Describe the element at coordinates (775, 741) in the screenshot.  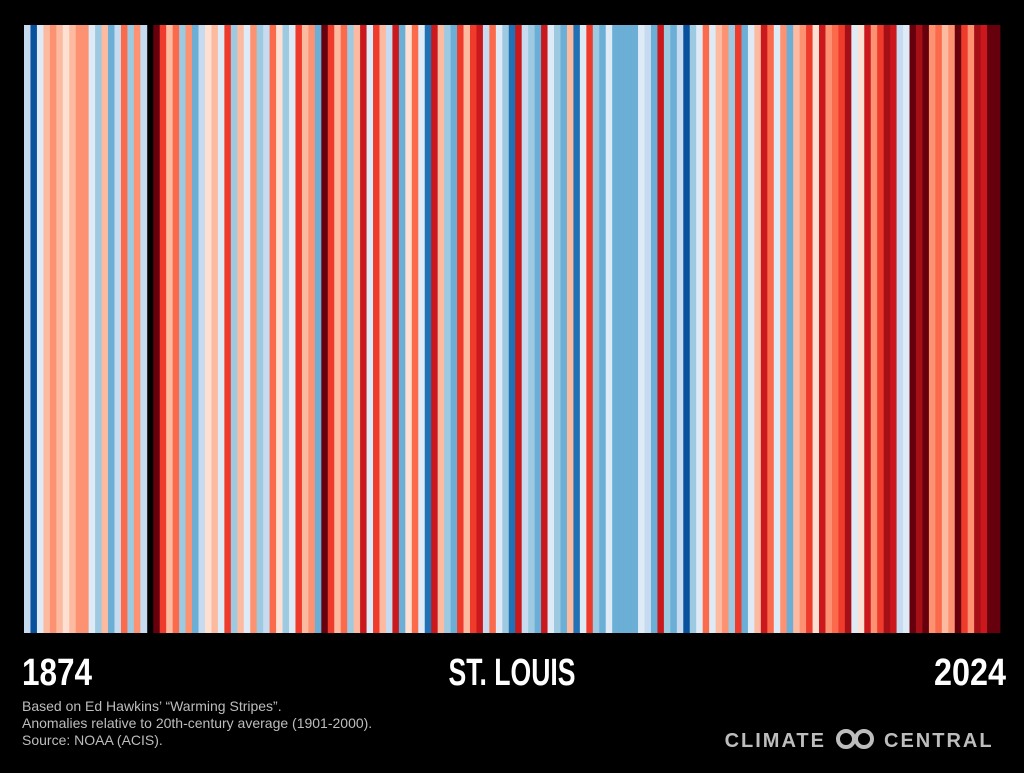
I see `logo-text: CLIMATE` at that location.